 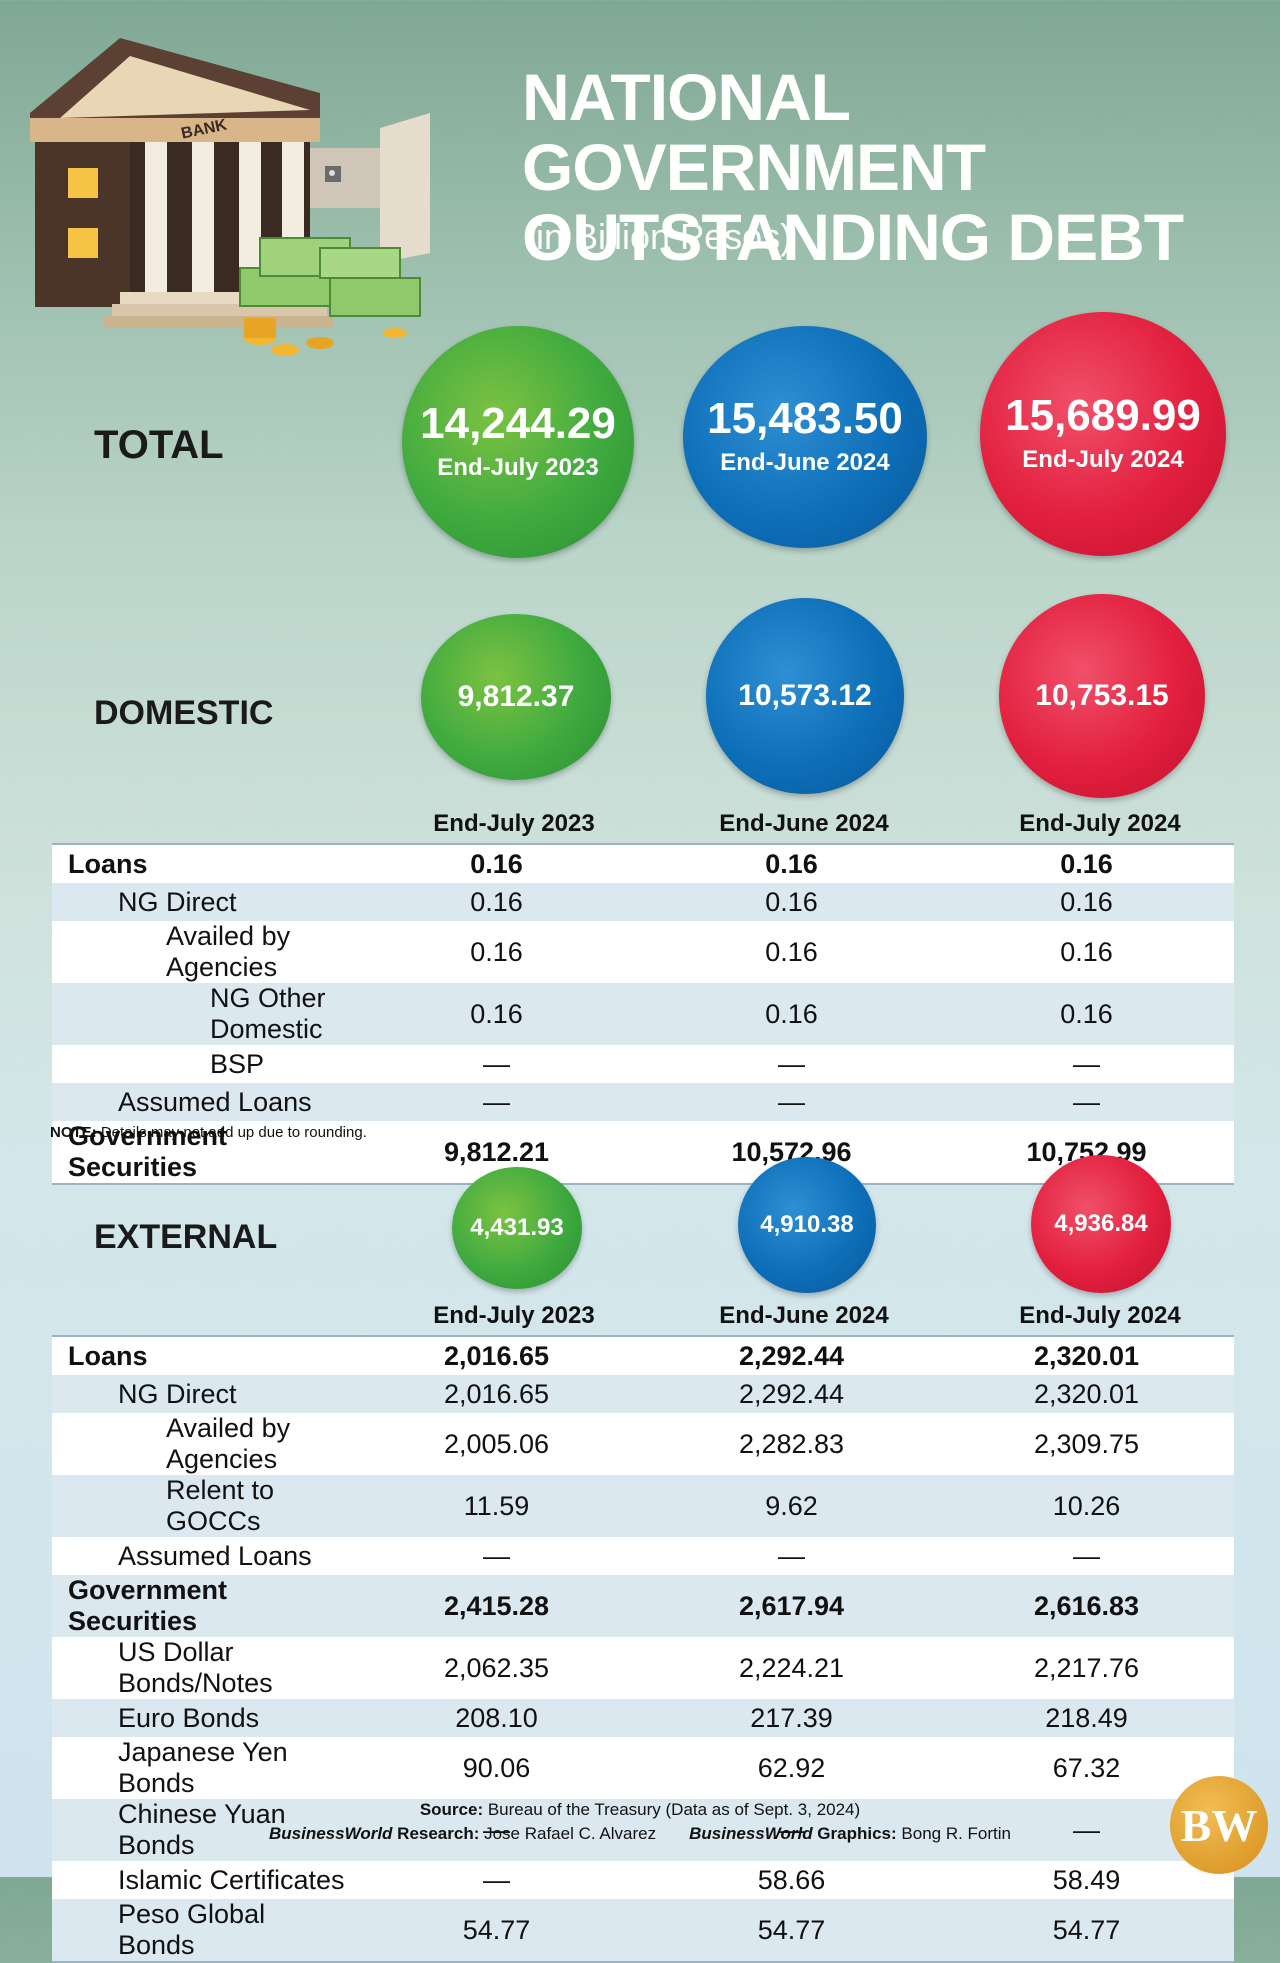 I want to click on note-text: Details may not add up due to rounding., so click(x=231, y=1132).